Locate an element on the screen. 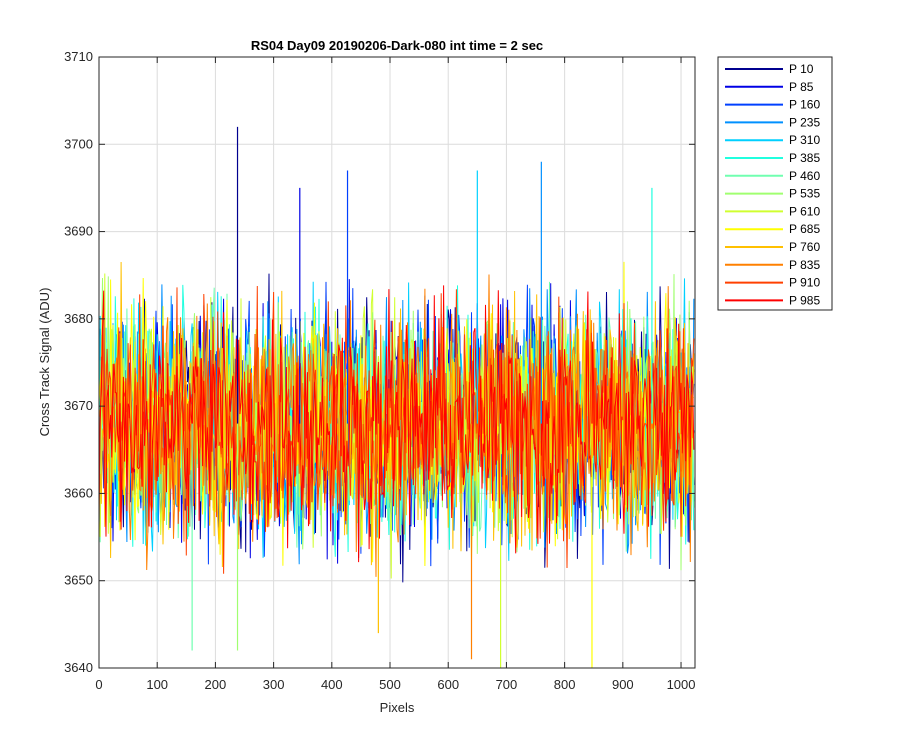 Image resolution: width=900 pixels, height=755 pixels. legend-label: P 385 is located at coordinates (804, 158).